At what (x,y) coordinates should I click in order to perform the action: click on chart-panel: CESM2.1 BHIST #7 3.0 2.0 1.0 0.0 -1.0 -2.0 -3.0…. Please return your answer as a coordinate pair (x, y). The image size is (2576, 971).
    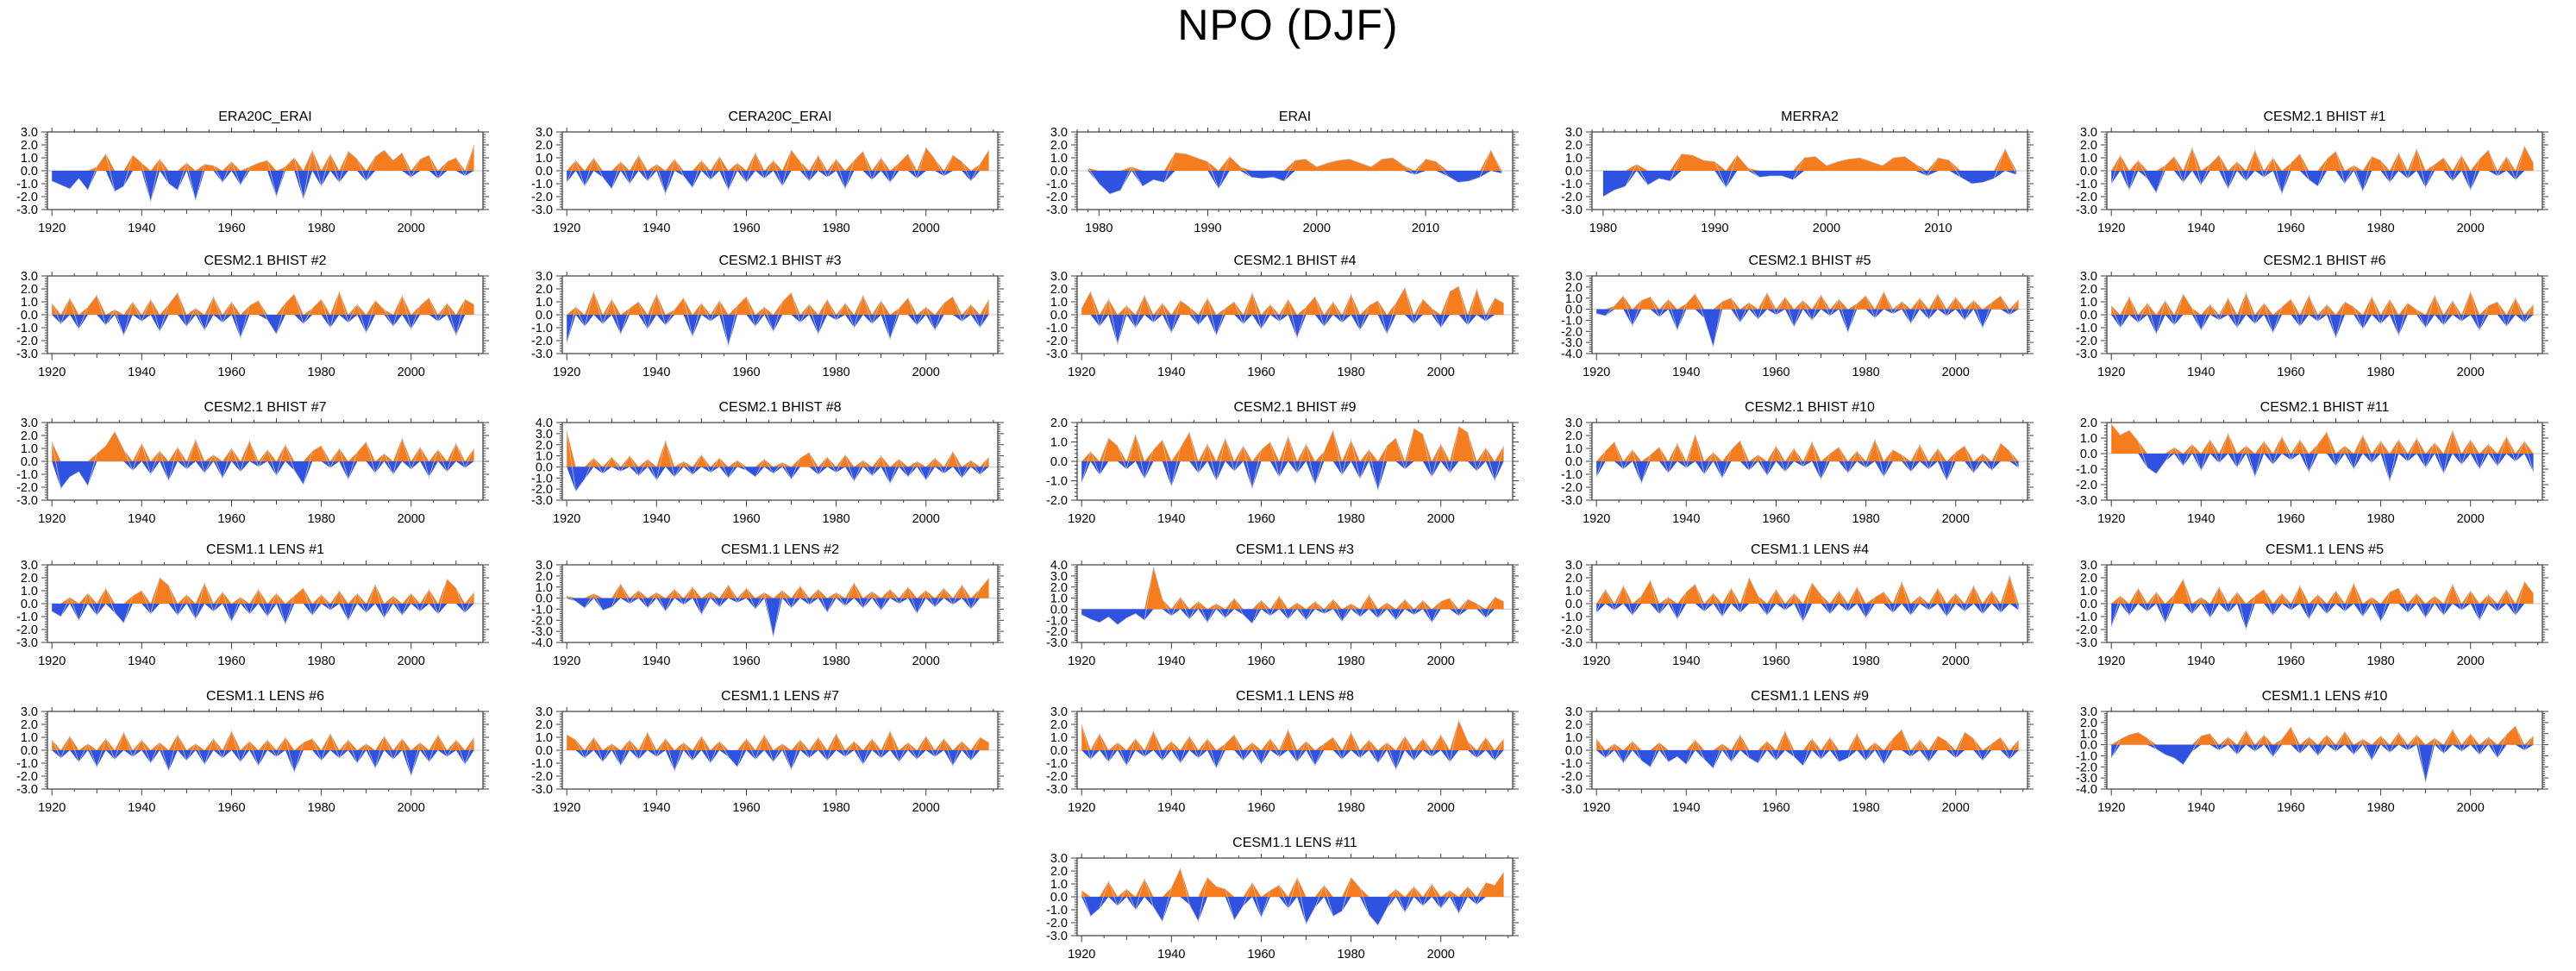
    Looking at the image, I should click on (257, 465).